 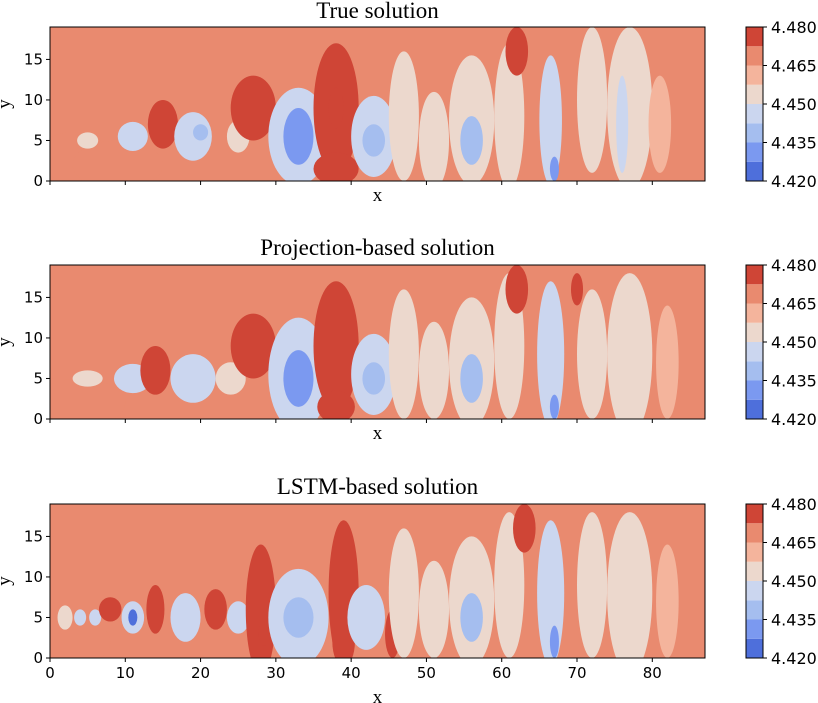 What do you see at coordinates (200, 673) in the screenshot?
I see `x-tick-label: 20` at bounding box center [200, 673].